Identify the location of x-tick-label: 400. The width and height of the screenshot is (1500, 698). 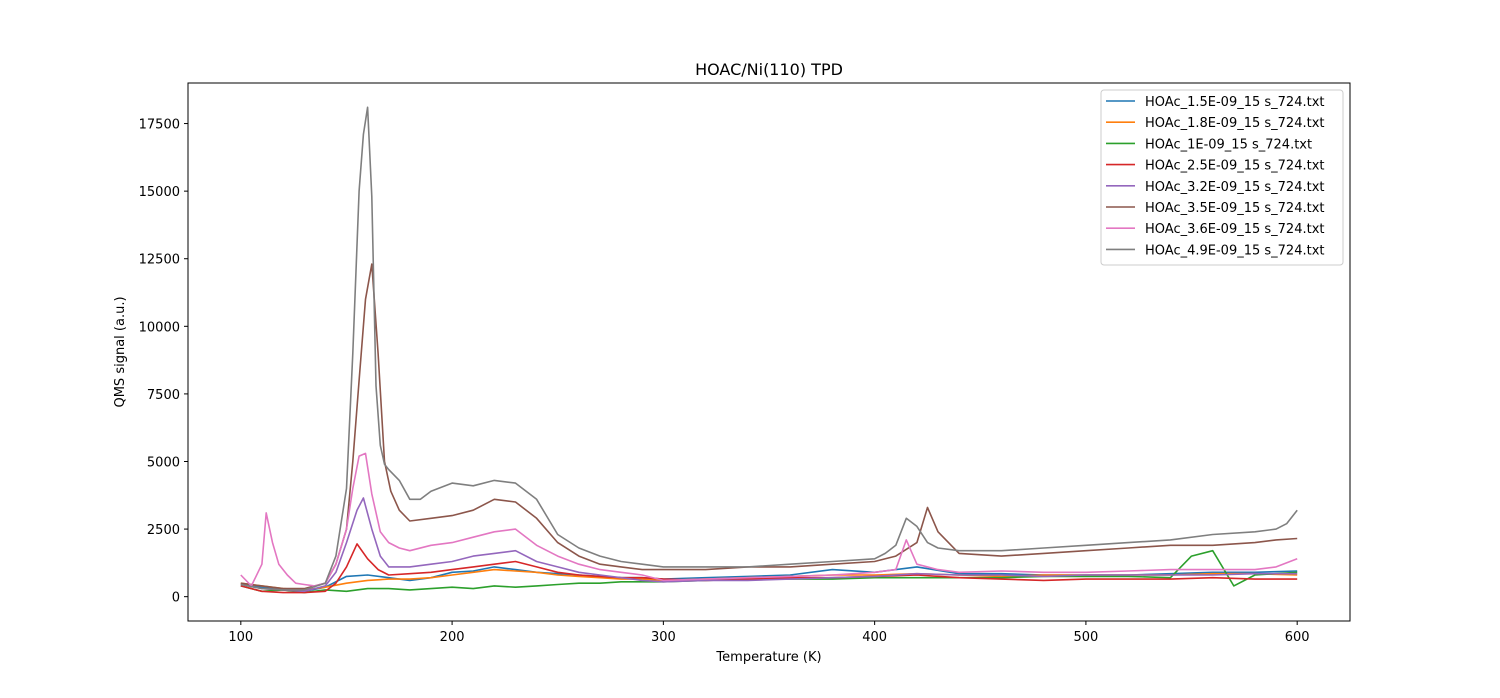
(874, 637).